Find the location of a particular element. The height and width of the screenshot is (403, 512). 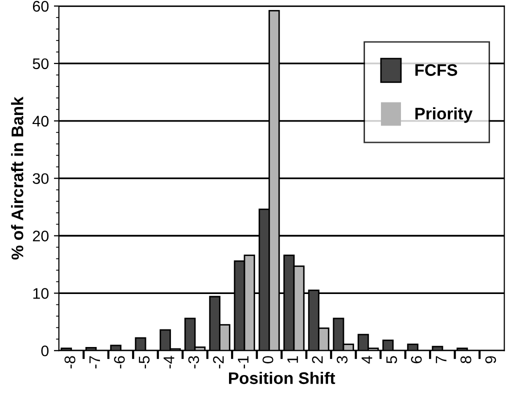

x-axis-title: Position Shift is located at coordinates (282, 378).